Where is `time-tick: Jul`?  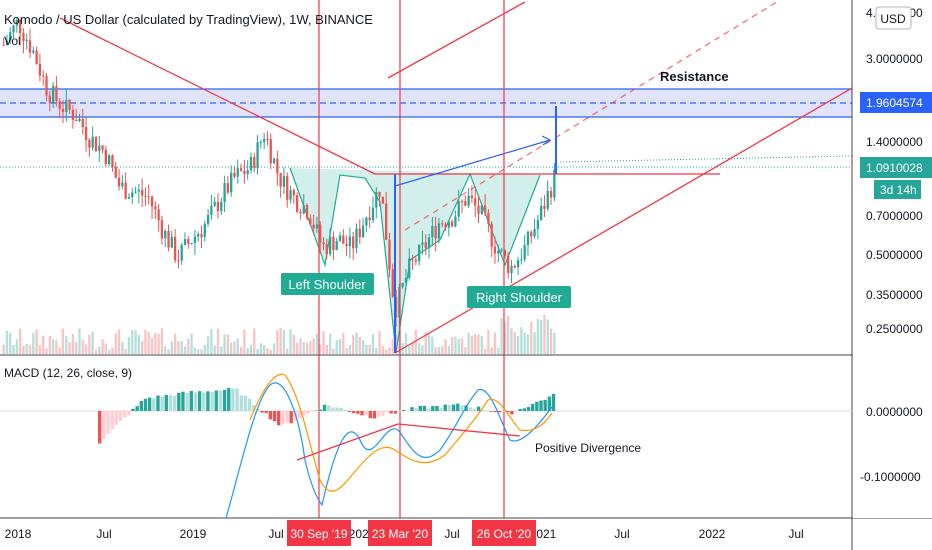 time-tick: Jul is located at coordinates (621, 534).